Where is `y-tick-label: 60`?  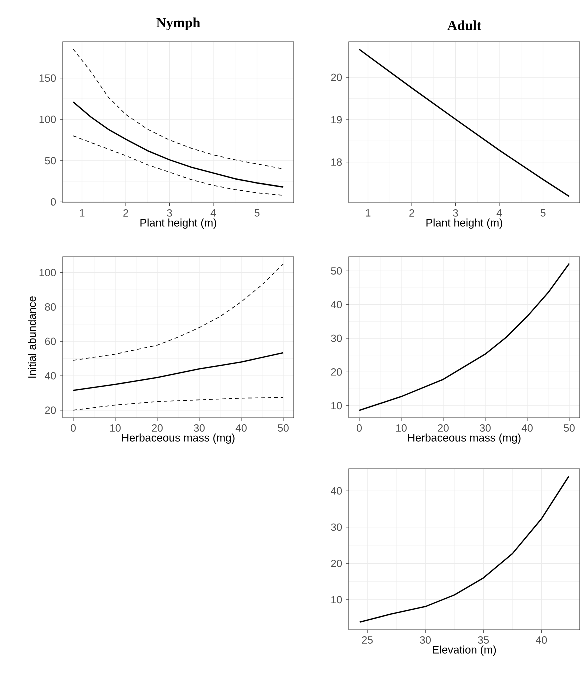
y-tick-label: 60 is located at coordinates (50, 342).